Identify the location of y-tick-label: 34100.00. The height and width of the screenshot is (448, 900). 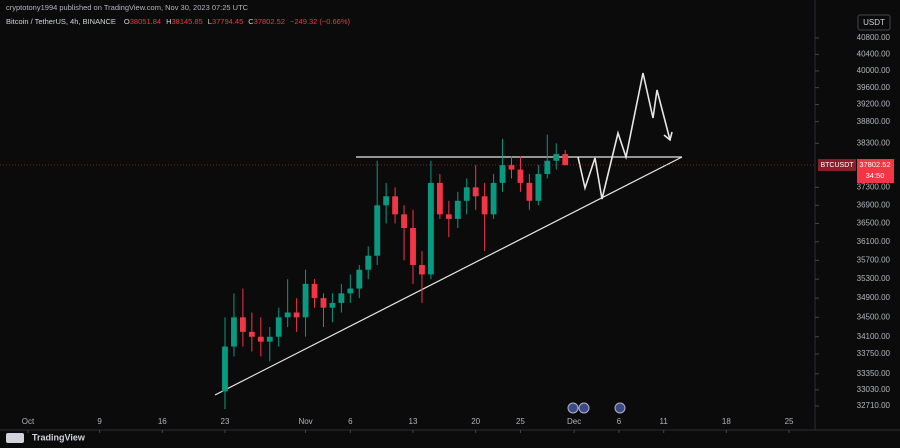
(874, 336).